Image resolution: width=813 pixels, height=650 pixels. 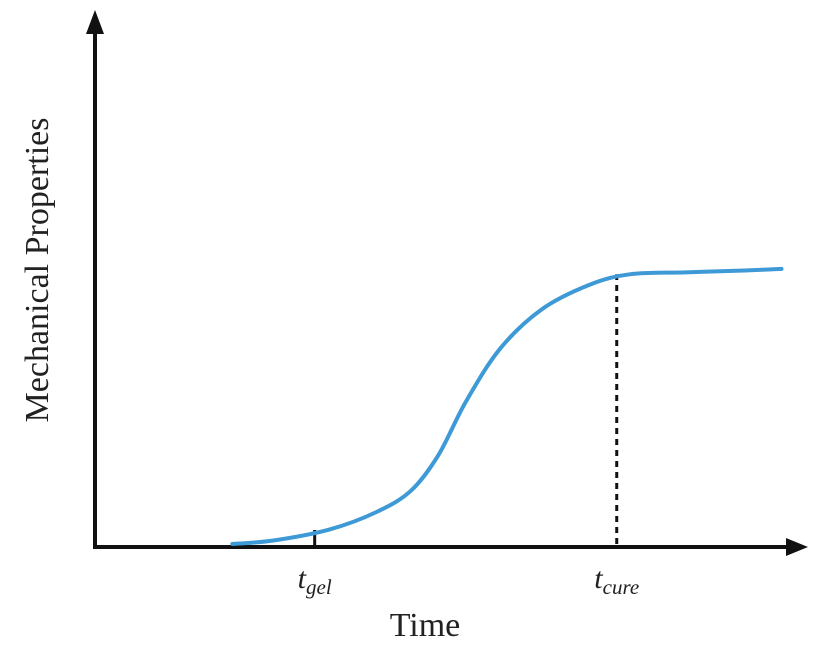 What do you see at coordinates (315, 580) in the screenshot?
I see `tick-label-gel: tgel` at bounding box center [315, 580].